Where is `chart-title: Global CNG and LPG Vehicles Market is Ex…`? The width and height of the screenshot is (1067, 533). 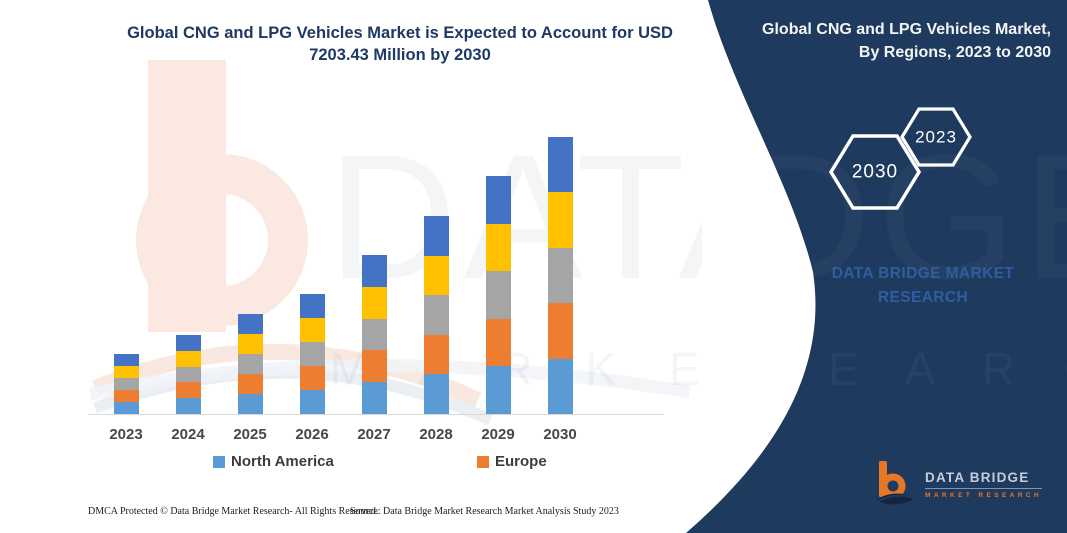
chart-title: Global CNG and LPG Vehicles Market is Ex… is located at coordinates (400, 44).